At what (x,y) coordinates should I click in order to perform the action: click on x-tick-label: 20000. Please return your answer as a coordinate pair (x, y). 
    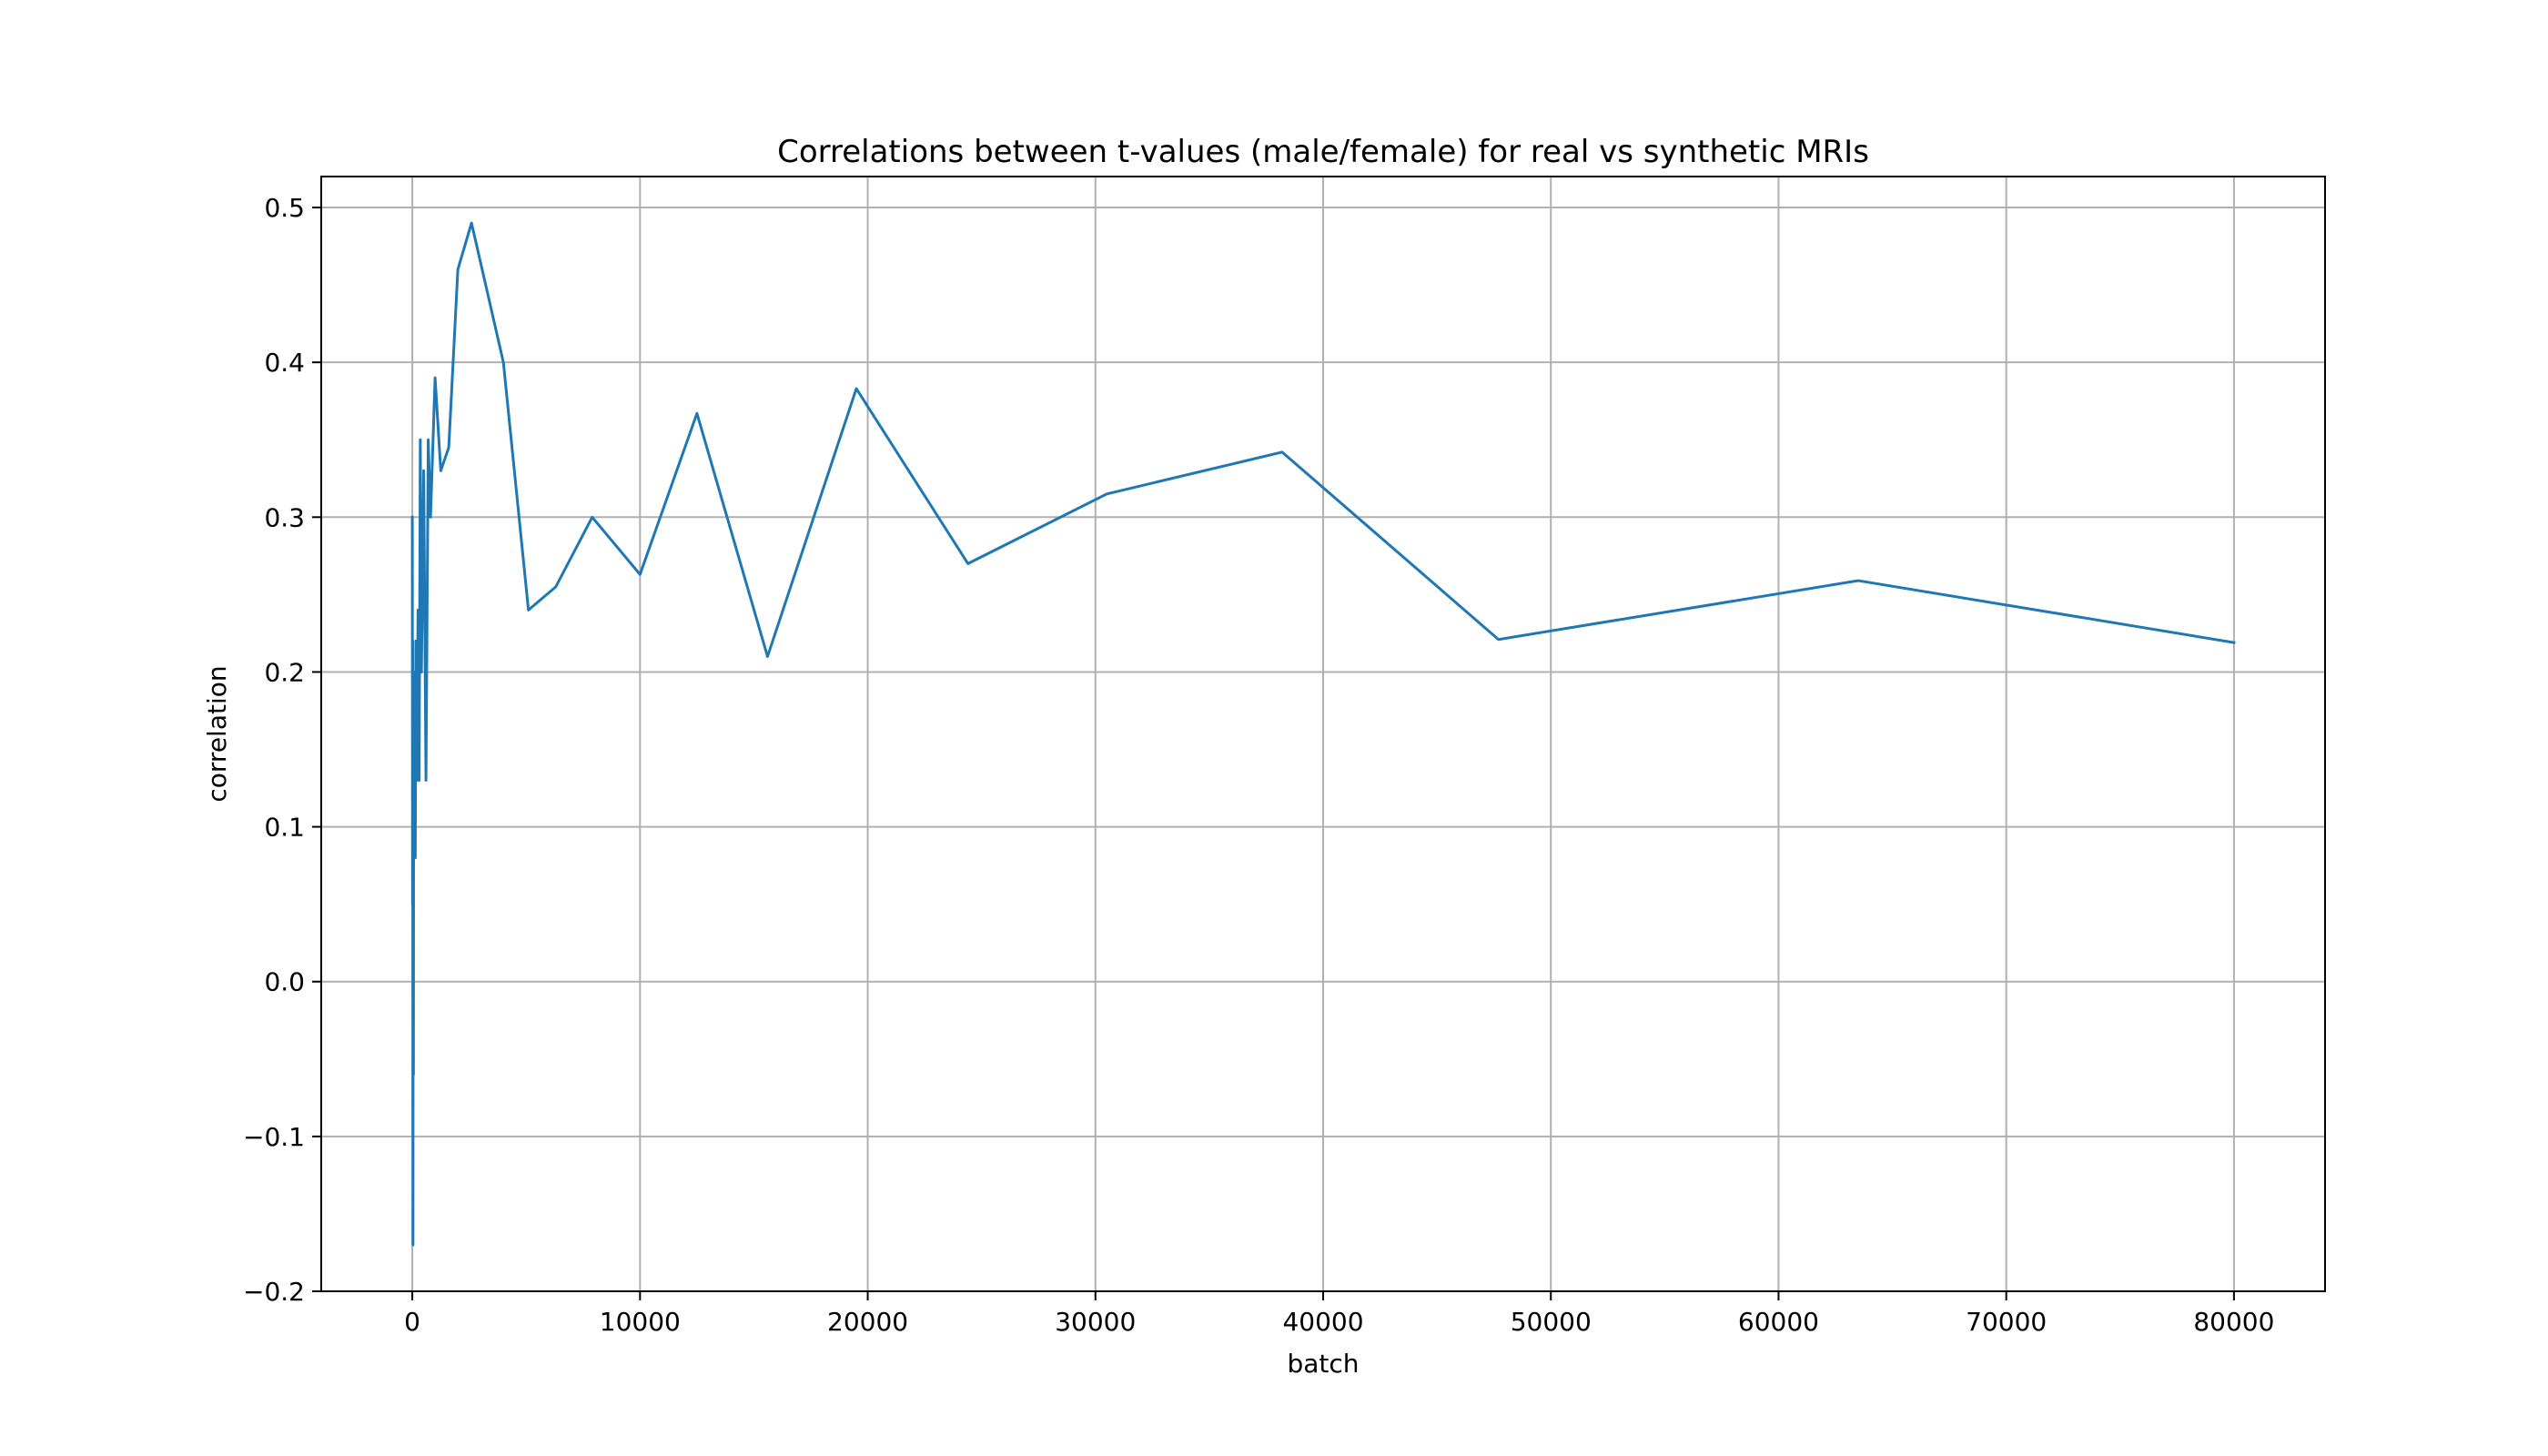
    Looking at the image, I should click on (868, 1322).